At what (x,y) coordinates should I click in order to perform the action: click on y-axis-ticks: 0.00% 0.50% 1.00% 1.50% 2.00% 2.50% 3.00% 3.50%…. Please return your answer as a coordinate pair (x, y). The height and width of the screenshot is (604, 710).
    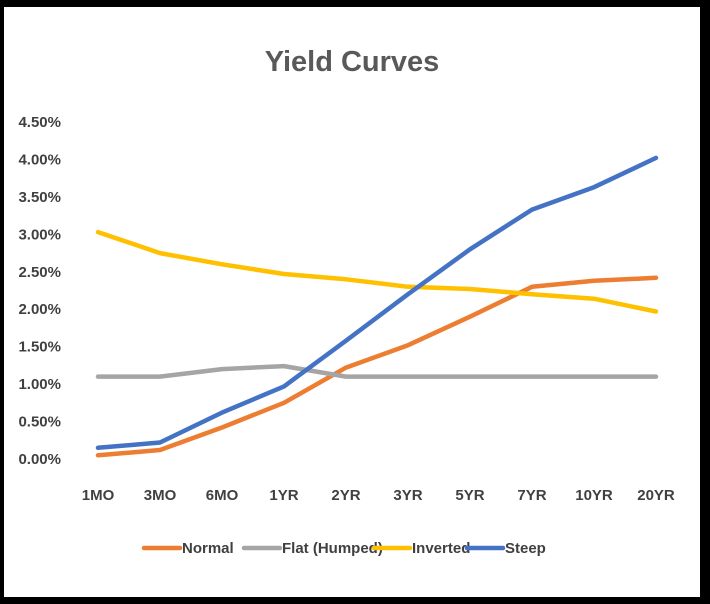
    Looking at the image, I should click on (39, 291).